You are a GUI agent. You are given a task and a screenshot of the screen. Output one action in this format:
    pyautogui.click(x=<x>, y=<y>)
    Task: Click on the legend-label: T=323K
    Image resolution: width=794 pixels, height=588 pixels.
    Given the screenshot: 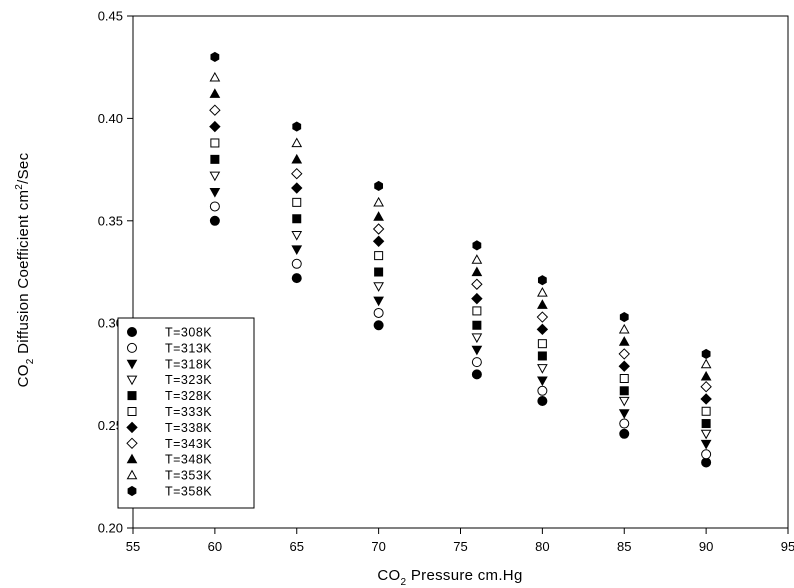 What is the action you would take?
    pyautogui.click(x=188, y=380)
    